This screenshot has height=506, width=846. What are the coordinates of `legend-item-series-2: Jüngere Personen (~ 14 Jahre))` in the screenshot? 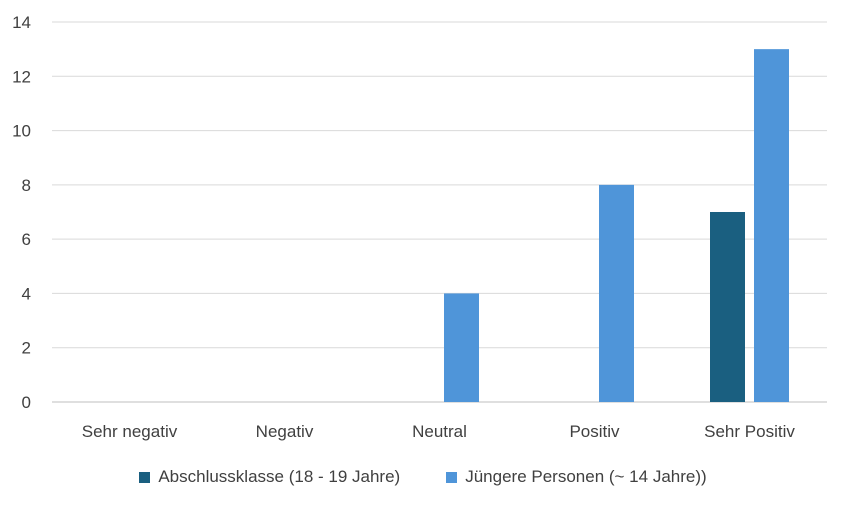 It's located at (576, 477).